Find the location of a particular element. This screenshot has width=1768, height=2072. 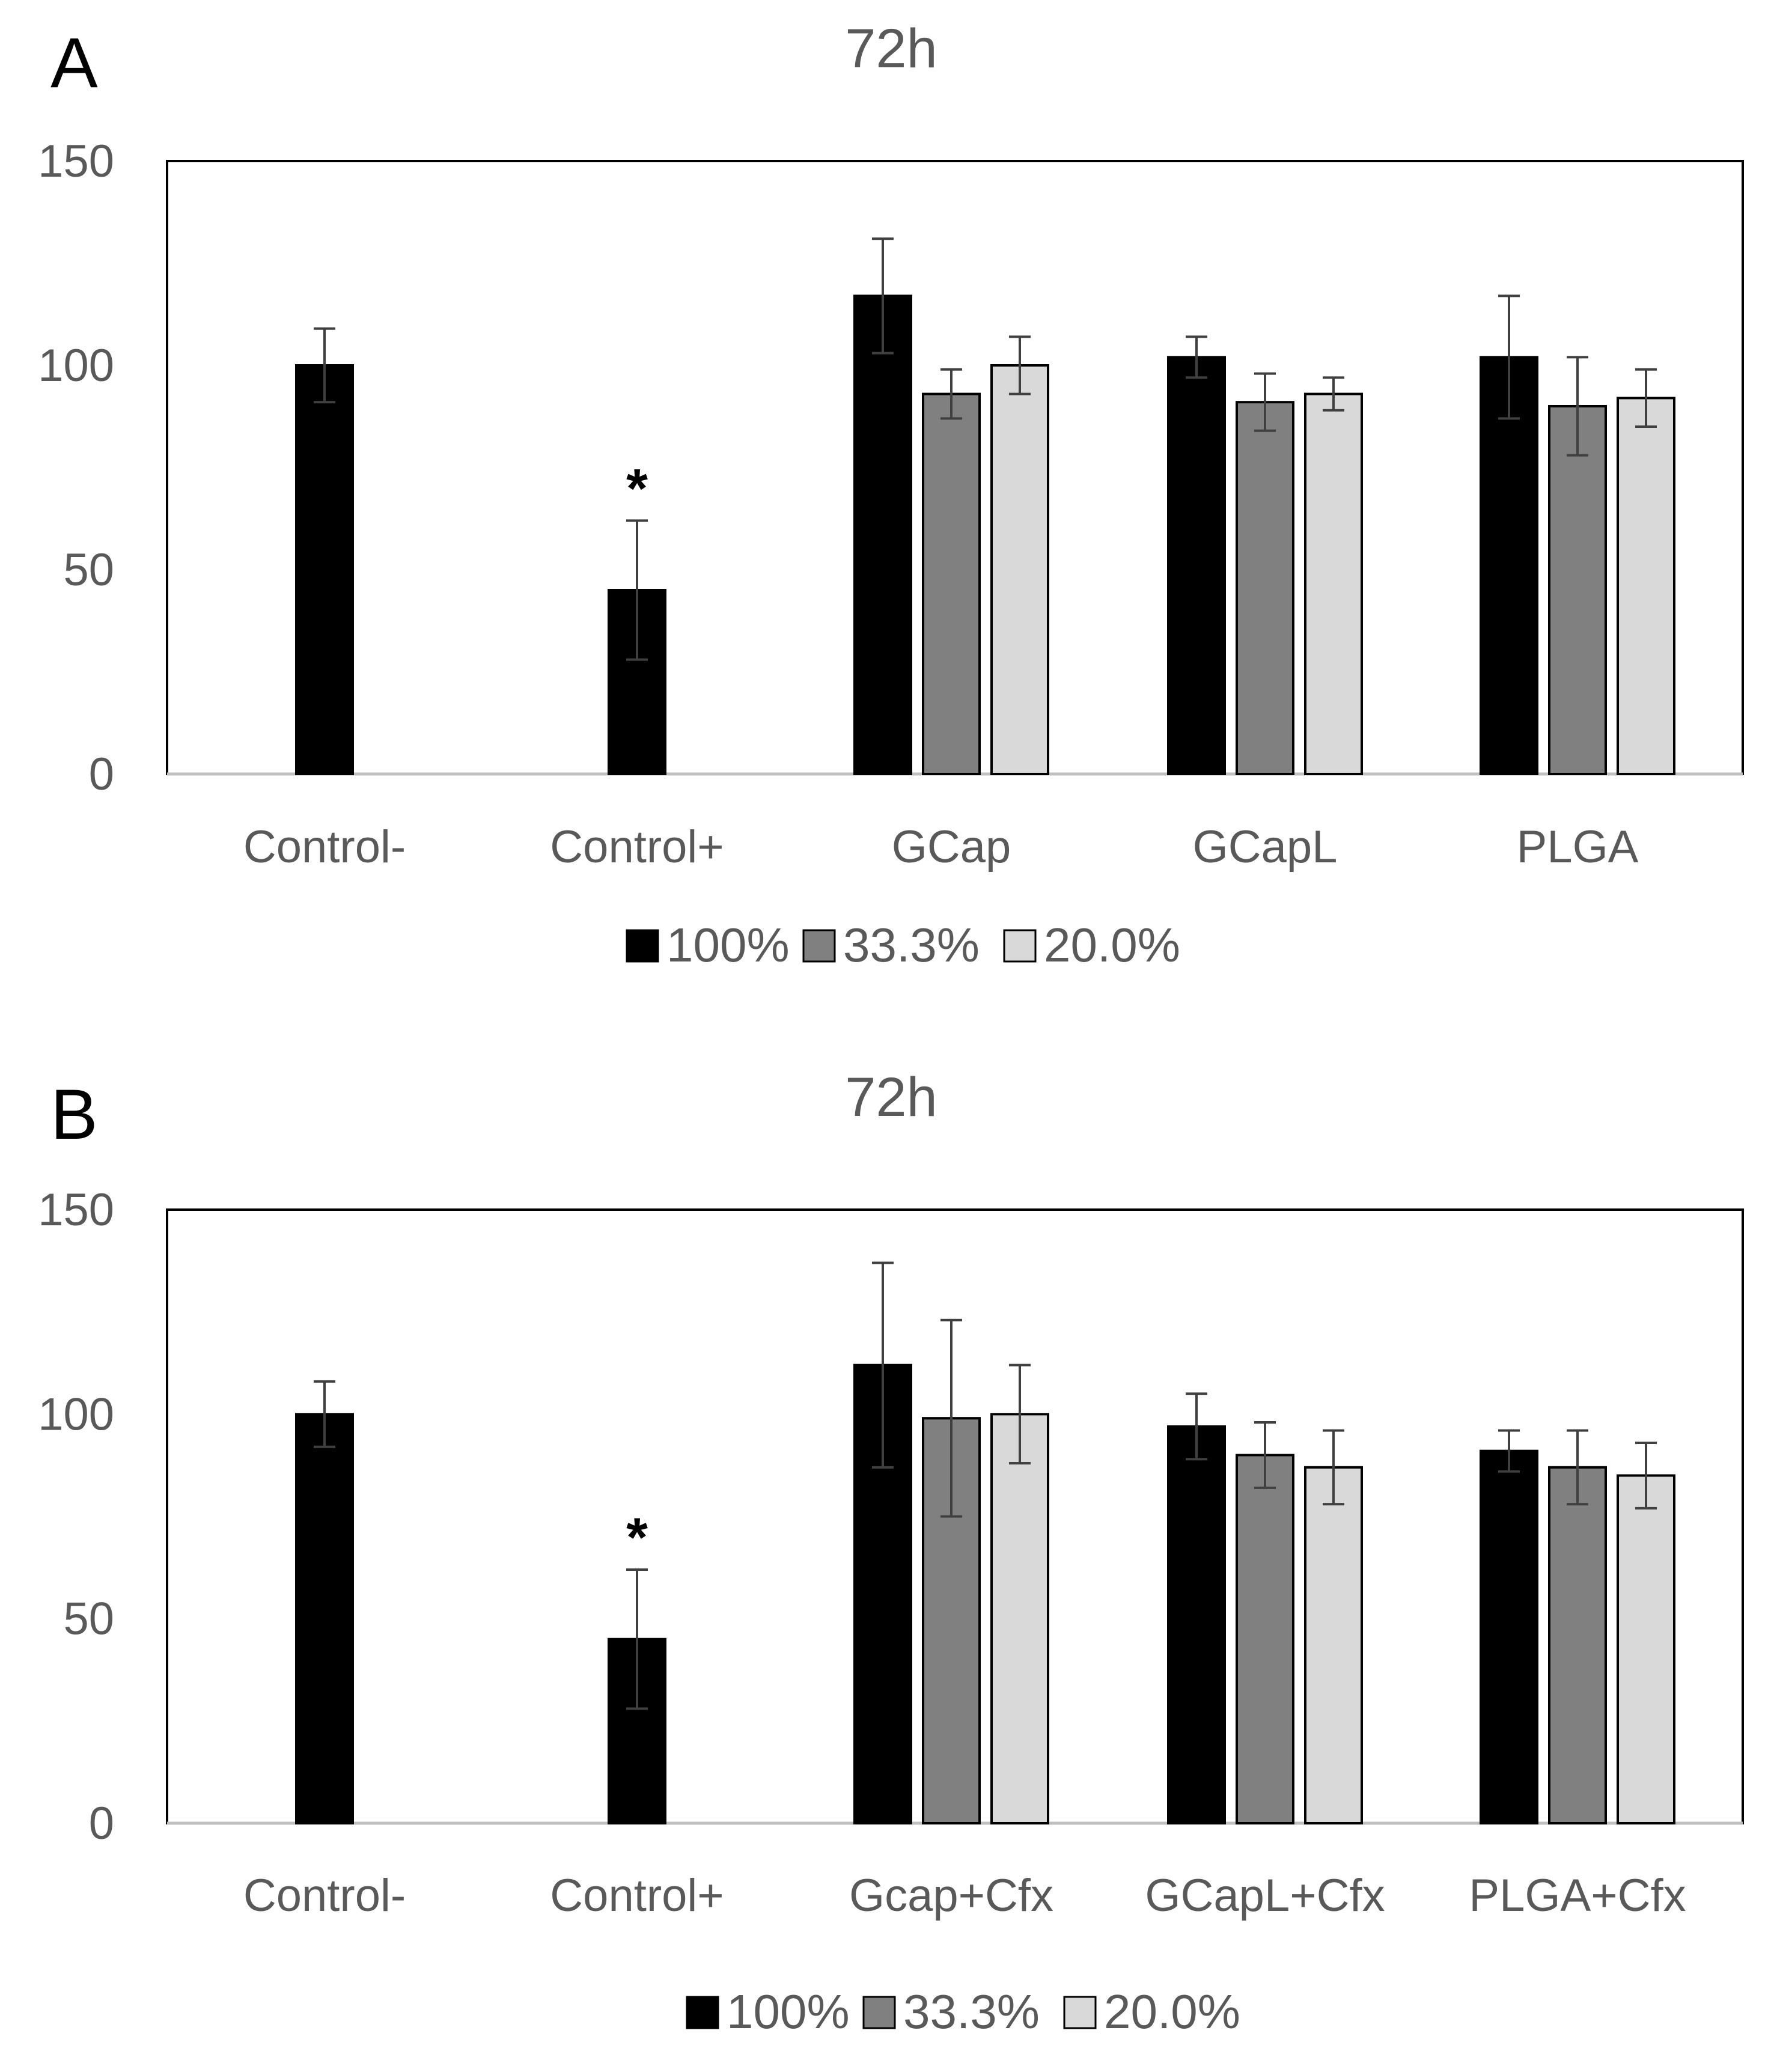

x-tick-label: GCap is located at coordinates (952, 847).